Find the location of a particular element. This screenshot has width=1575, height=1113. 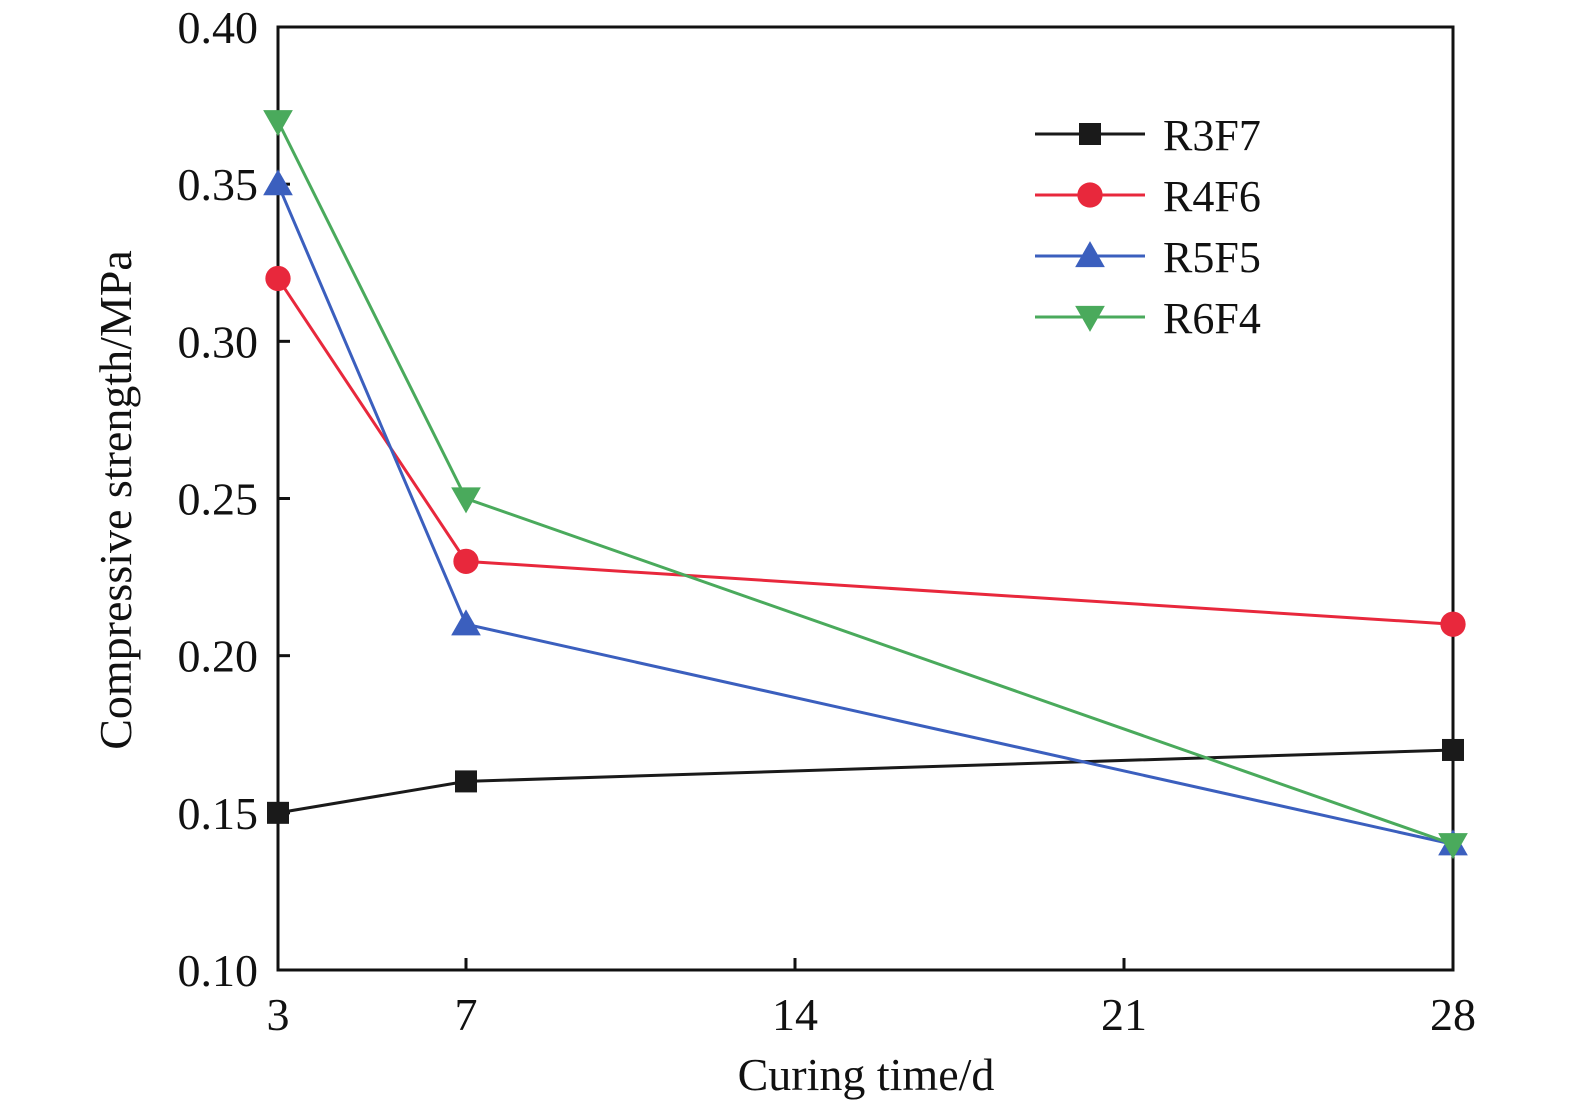

legend-label: R3F7 is located at coordinates (1212, 135).